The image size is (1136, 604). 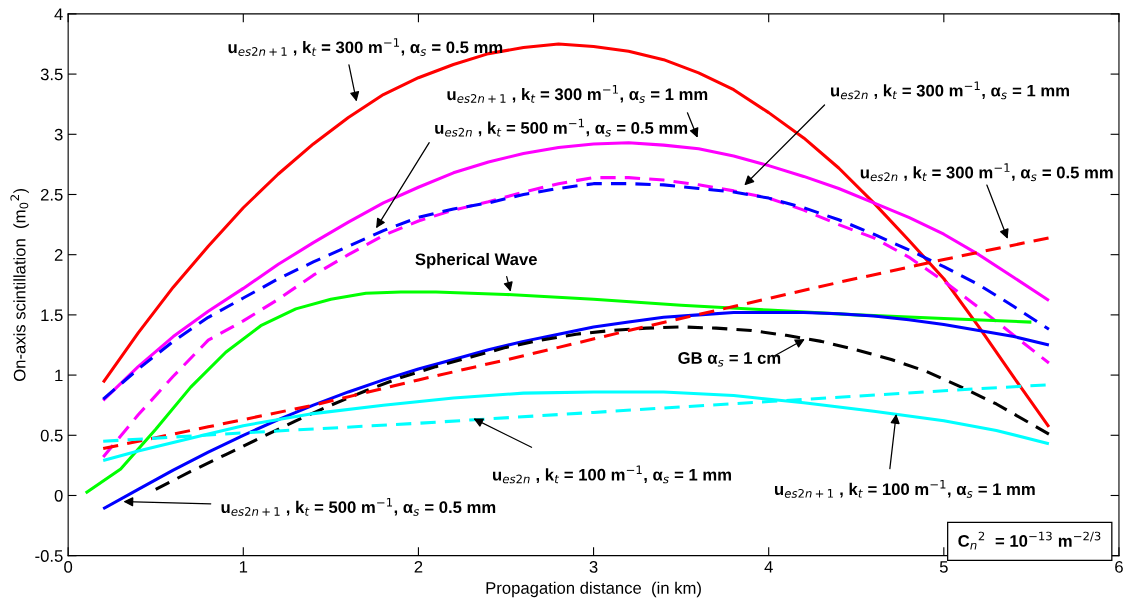 I want to click on y-tick-label: 0, so click(x=58, y=495).